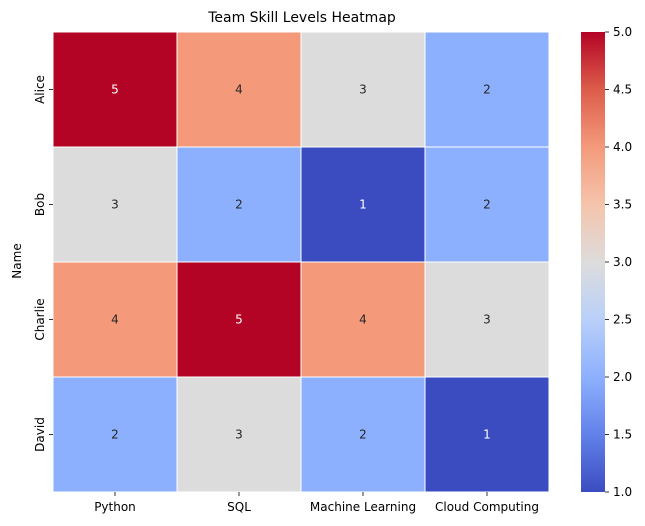 This screenshot has height=526, width=645. Describe the element at coordinates (622, 90) in the screenshot. I see `colorbar-tick-label: 4.5` at that location.